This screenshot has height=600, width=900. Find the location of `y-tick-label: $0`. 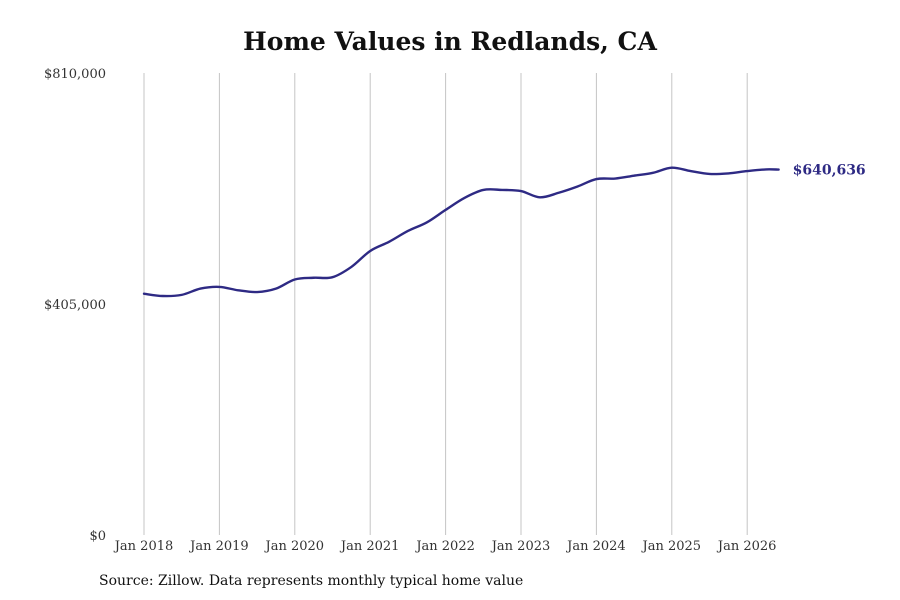

y-tick-label: $0 is located at coordinates (97, 536).